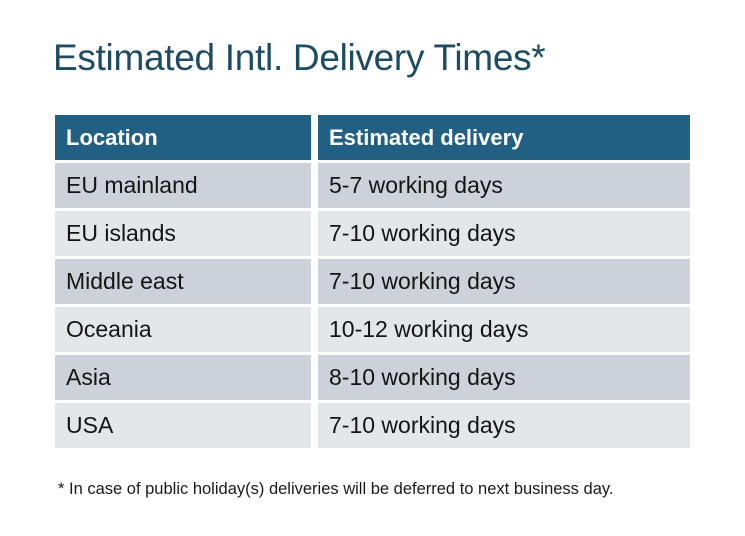  I want to click on location-cell: USA, so click(183, 425).